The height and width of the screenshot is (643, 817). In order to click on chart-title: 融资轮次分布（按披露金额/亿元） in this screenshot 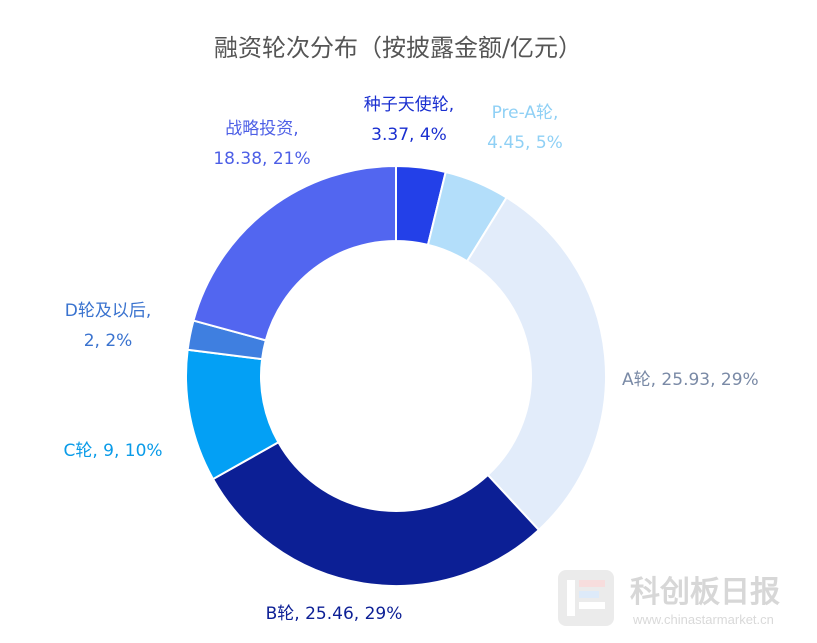, I will do `click(398, 48)`.